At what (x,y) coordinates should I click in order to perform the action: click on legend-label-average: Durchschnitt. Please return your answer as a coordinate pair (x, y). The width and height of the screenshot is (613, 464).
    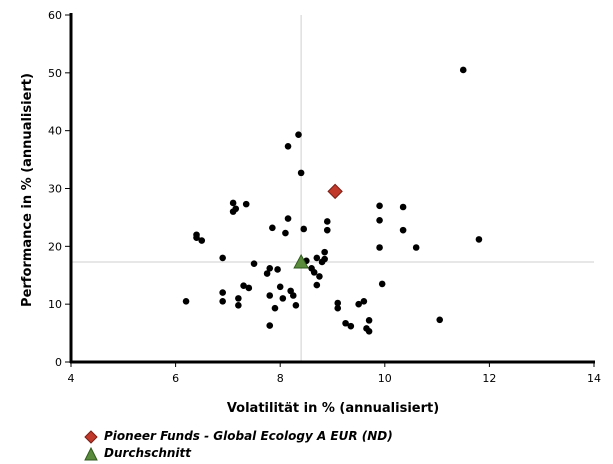
    Looking at the image, I should click on (148, 453).